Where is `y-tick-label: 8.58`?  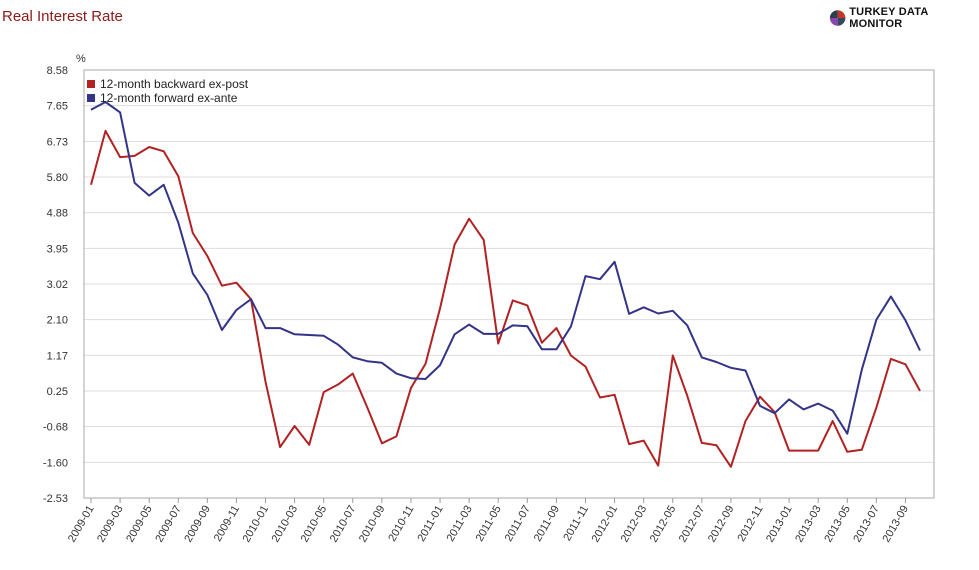
y-tick-label: 8.58 is located at coordinates (57, 71).